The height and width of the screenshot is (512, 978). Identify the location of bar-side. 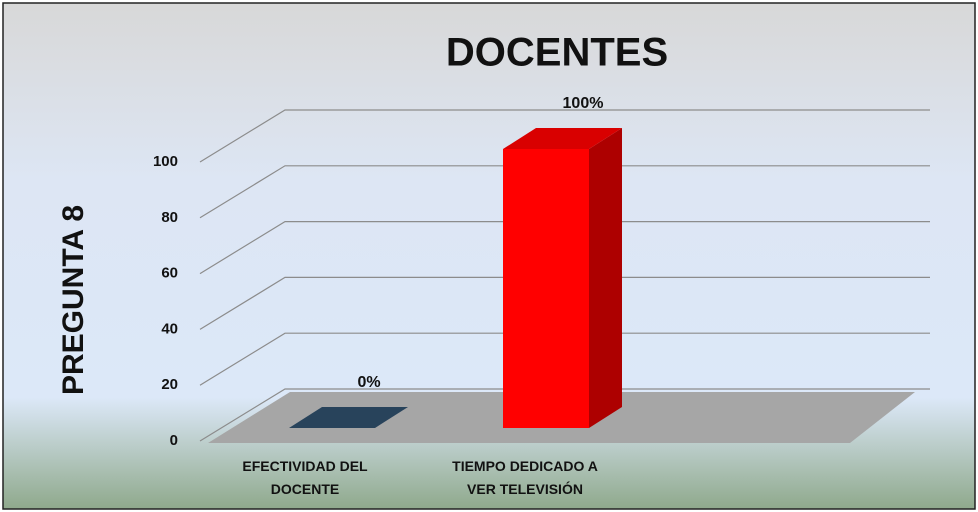
(605, 278).